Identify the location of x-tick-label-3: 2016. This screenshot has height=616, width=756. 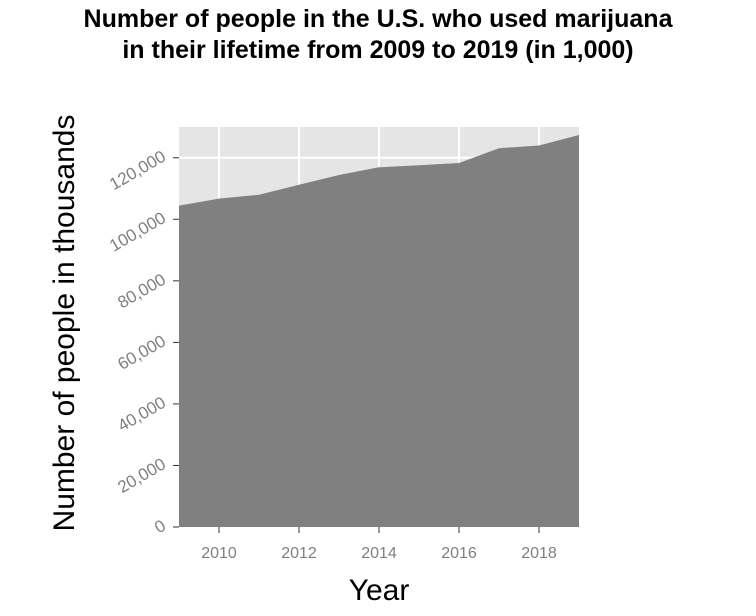
(459, 553).